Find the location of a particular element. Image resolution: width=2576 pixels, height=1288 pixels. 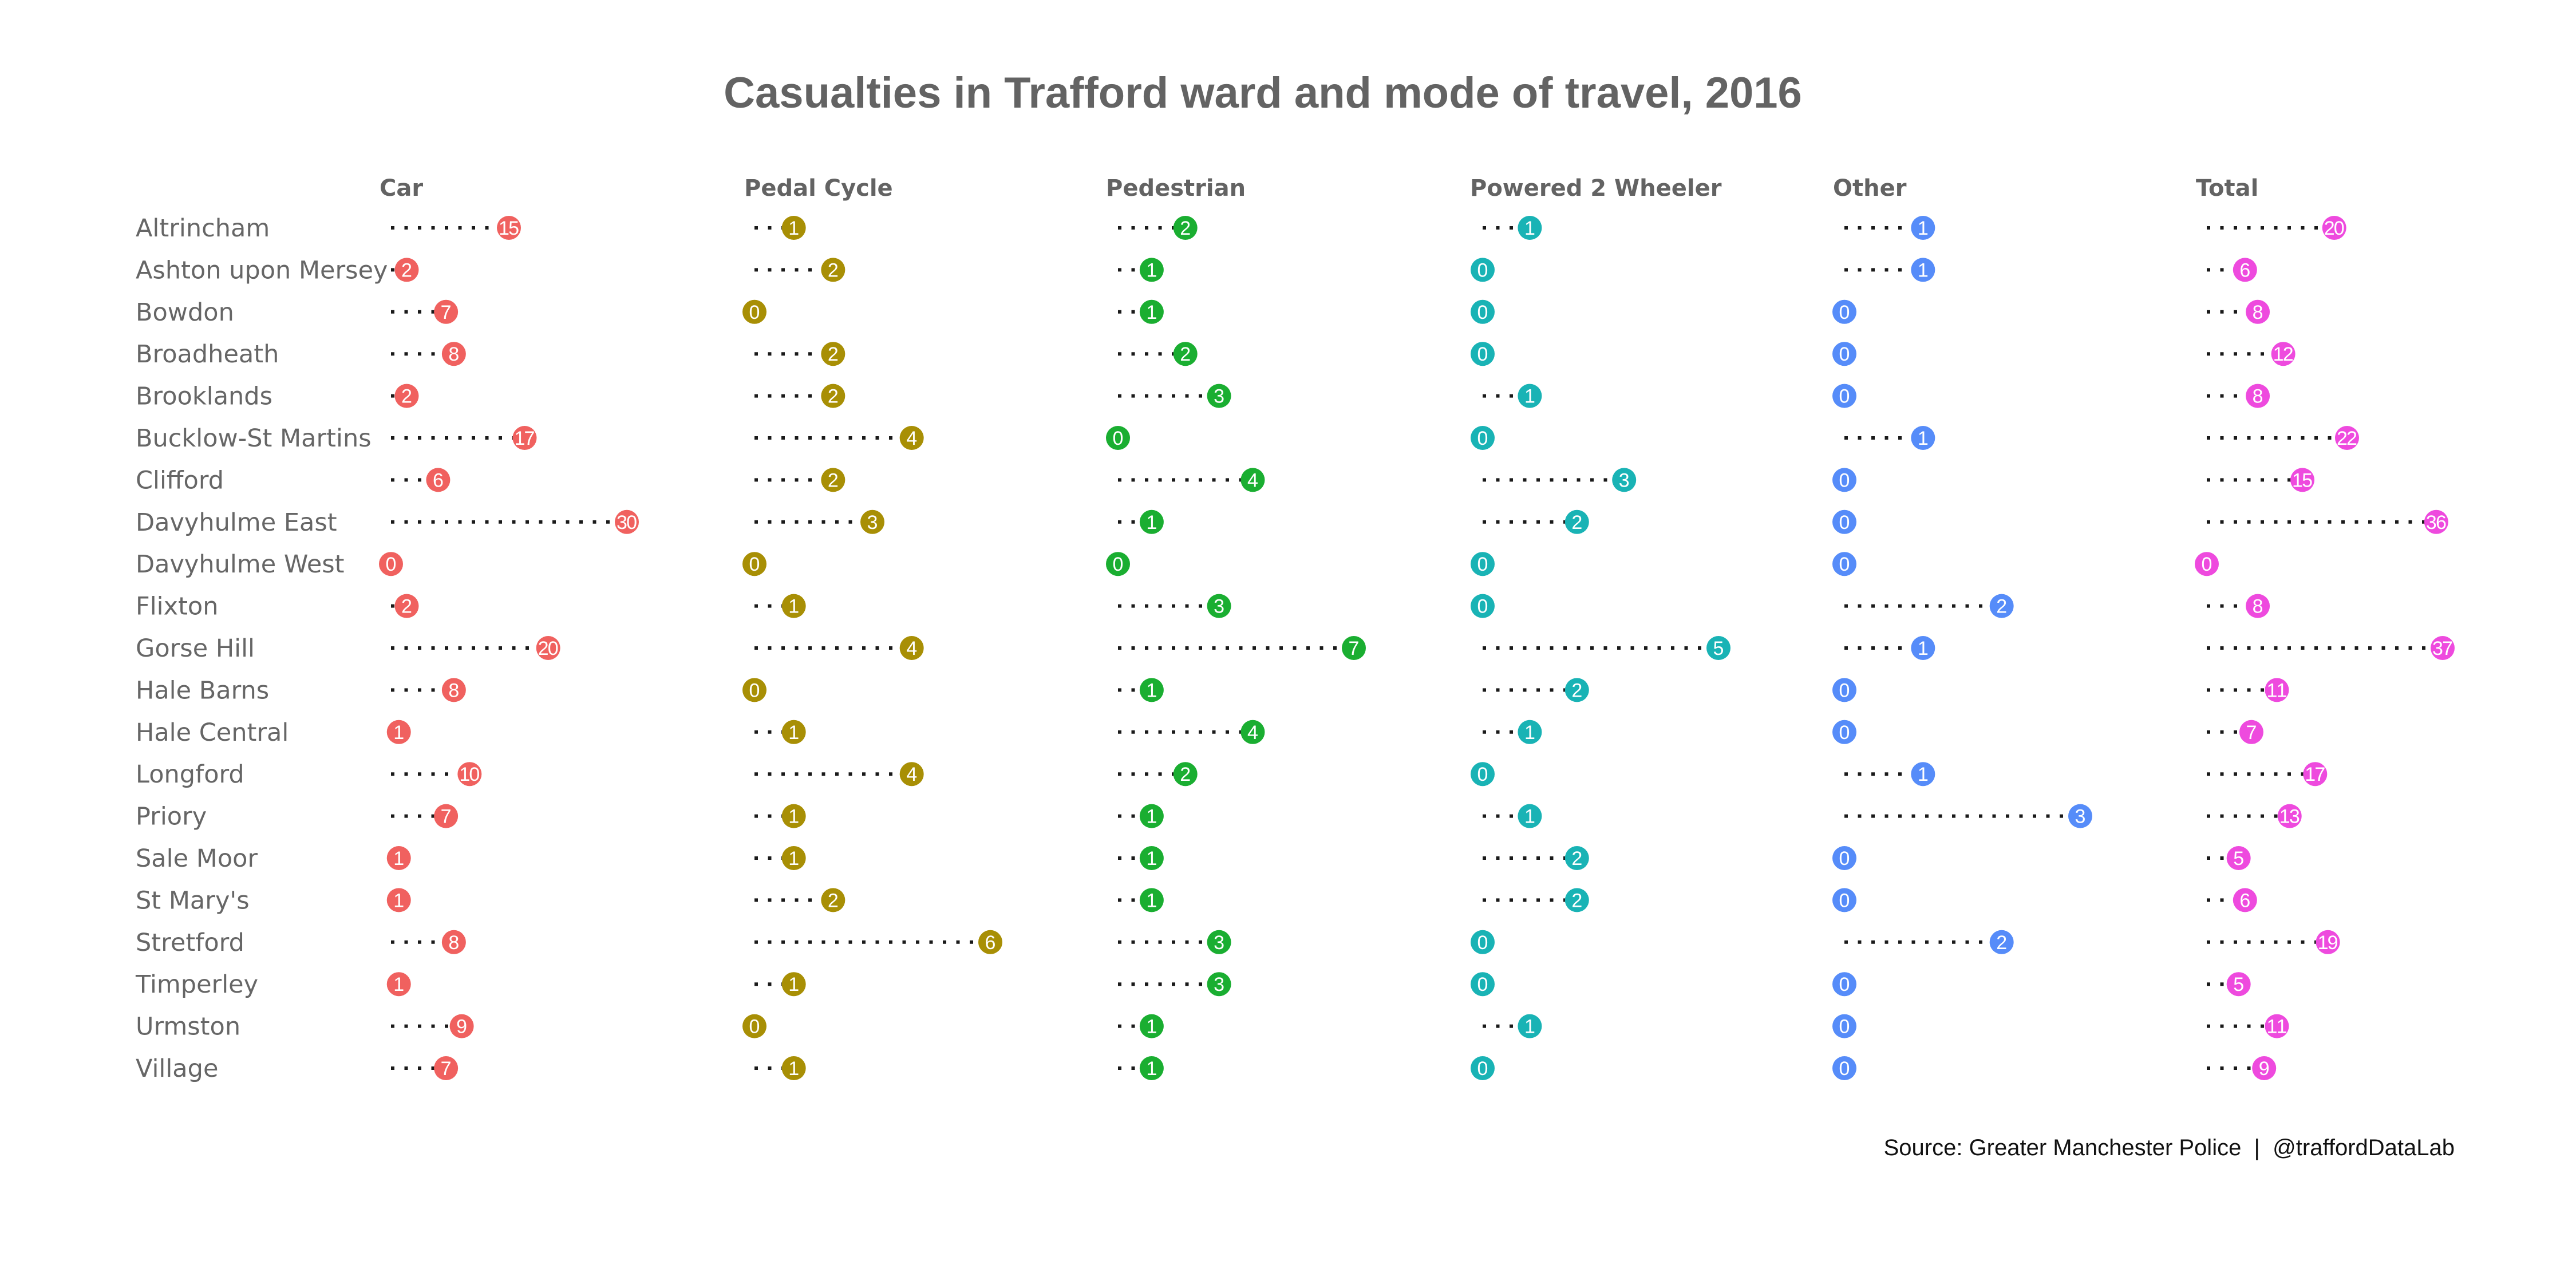

panel-powered-2-wheeler: Powered 2 Wheeler 1 0 0 0 1 0 3 2 0 0 5 2 1 0 1 2 2 0 0 1 0 is located at coordinates (1600, 627).